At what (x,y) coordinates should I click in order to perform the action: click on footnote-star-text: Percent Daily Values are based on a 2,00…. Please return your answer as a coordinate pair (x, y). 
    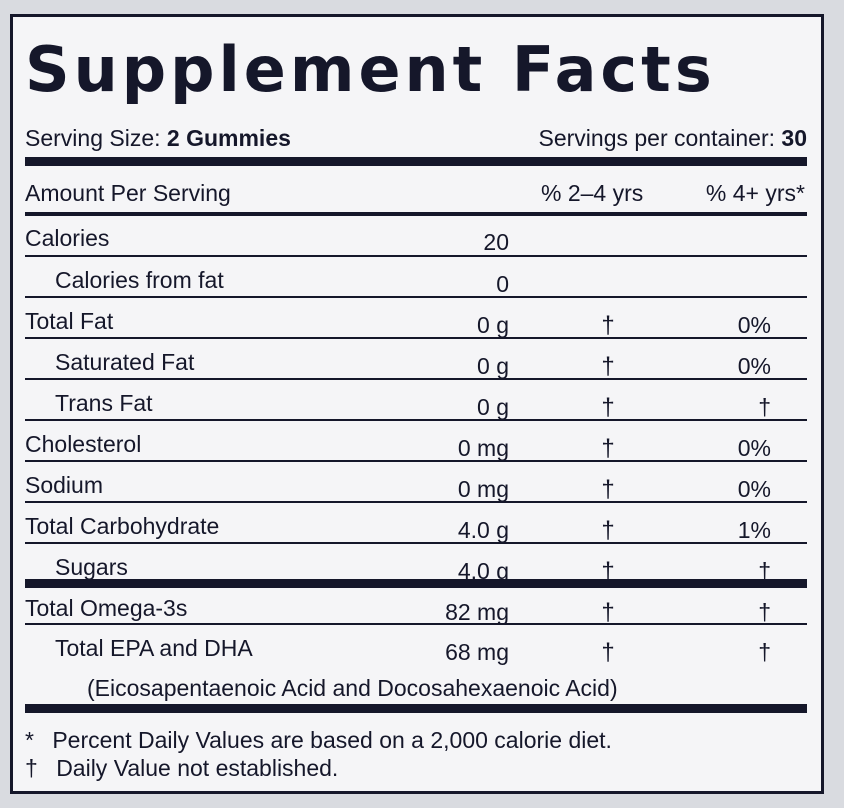
    Looking at the image, I should click on (332, 740).